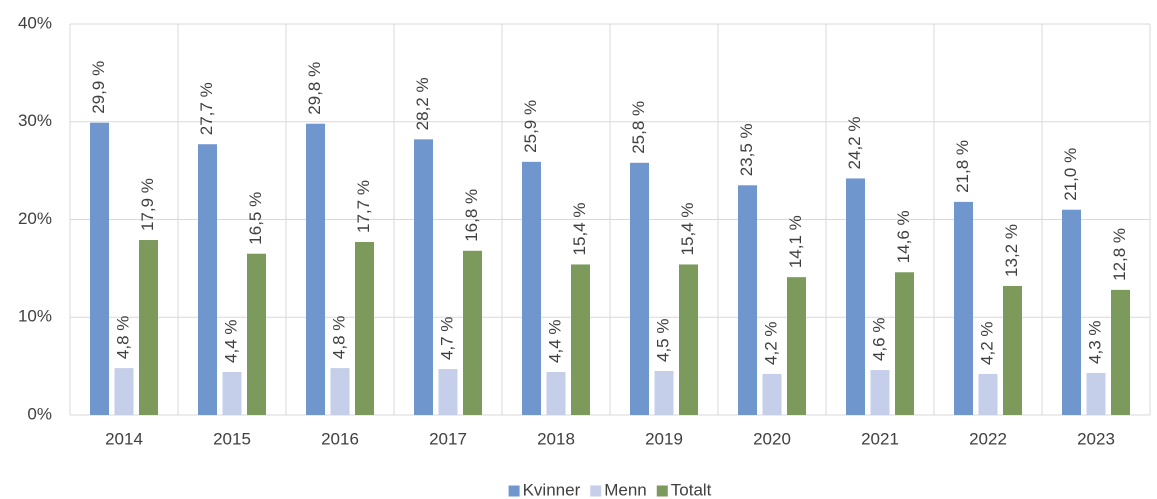  Describe the element at coordinates (772, 438) in the screenshot. I see `x-tick-label: 2020` at that location.